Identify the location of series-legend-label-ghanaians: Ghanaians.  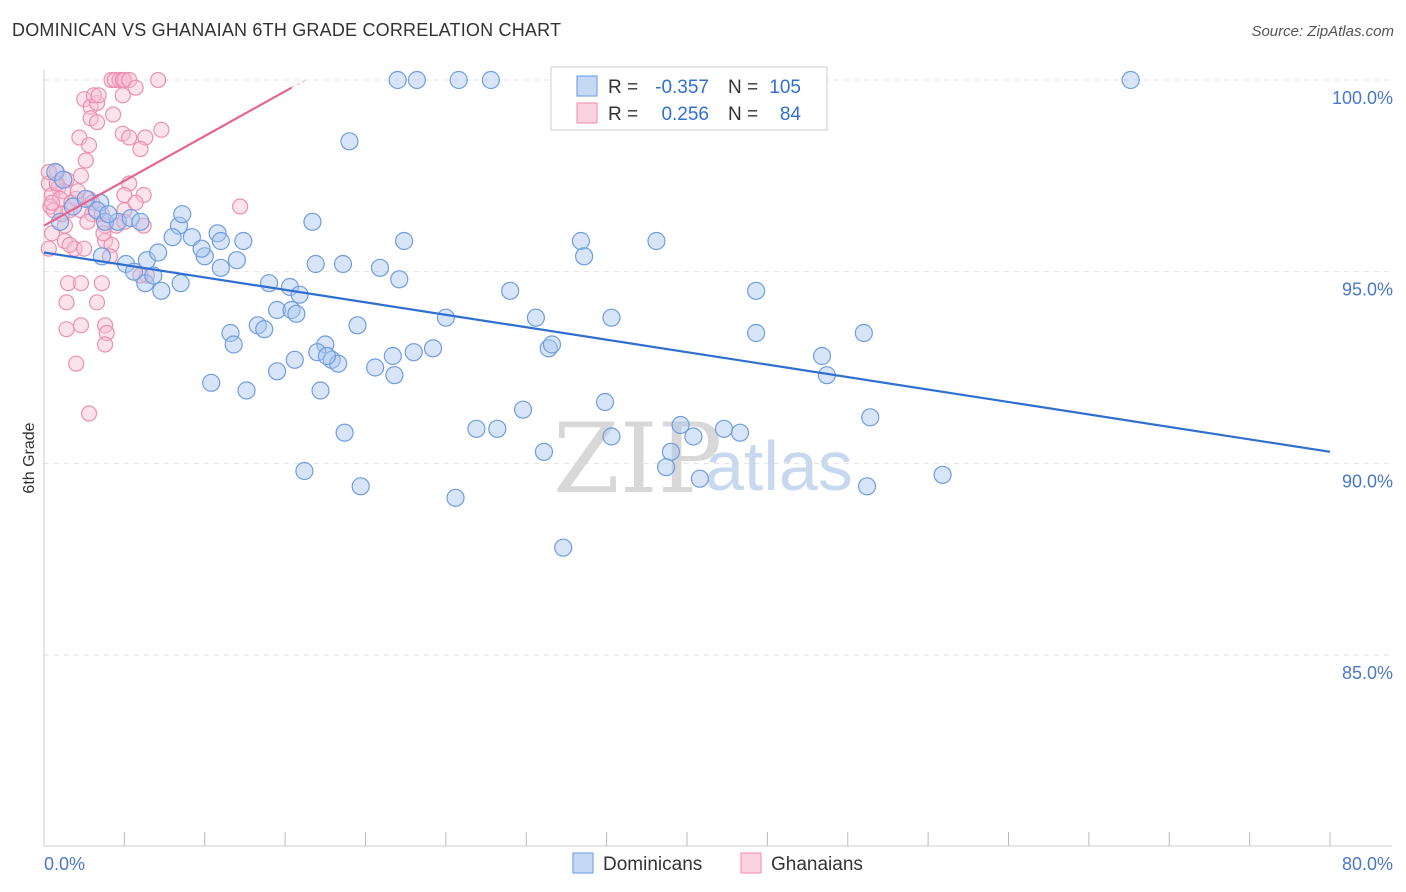
(817, 864).